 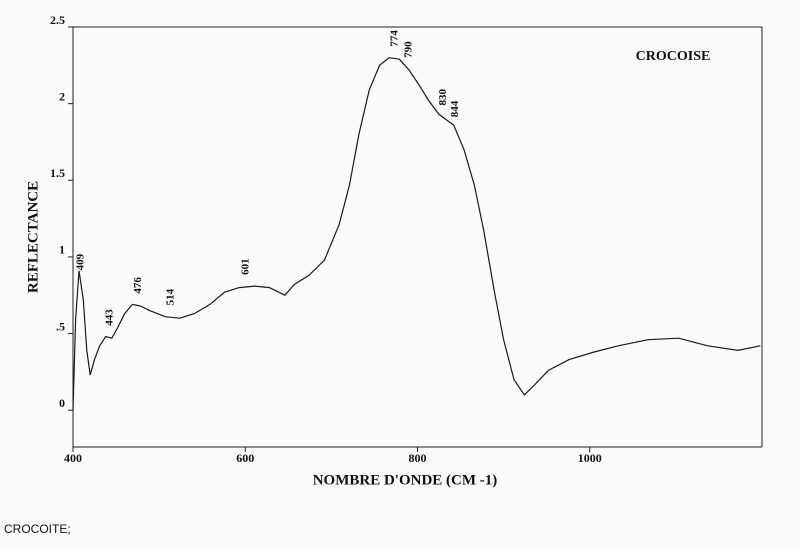 I want to click on y-tick-label: 2.5, so click(x=57, y=20).